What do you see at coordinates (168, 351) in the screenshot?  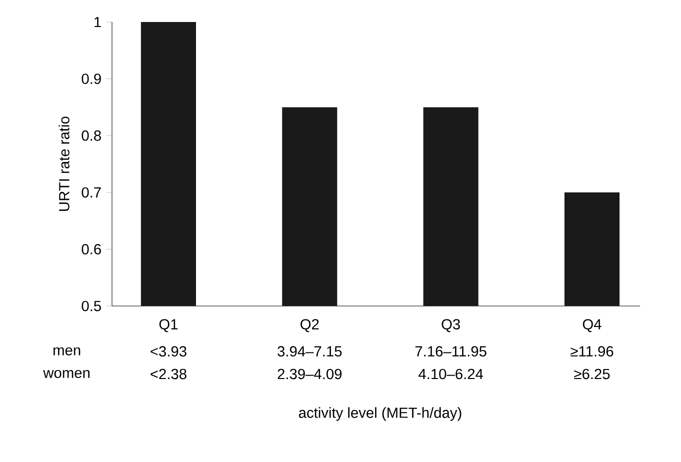 I see `text: <3.93` at bounding box center [168, 351].